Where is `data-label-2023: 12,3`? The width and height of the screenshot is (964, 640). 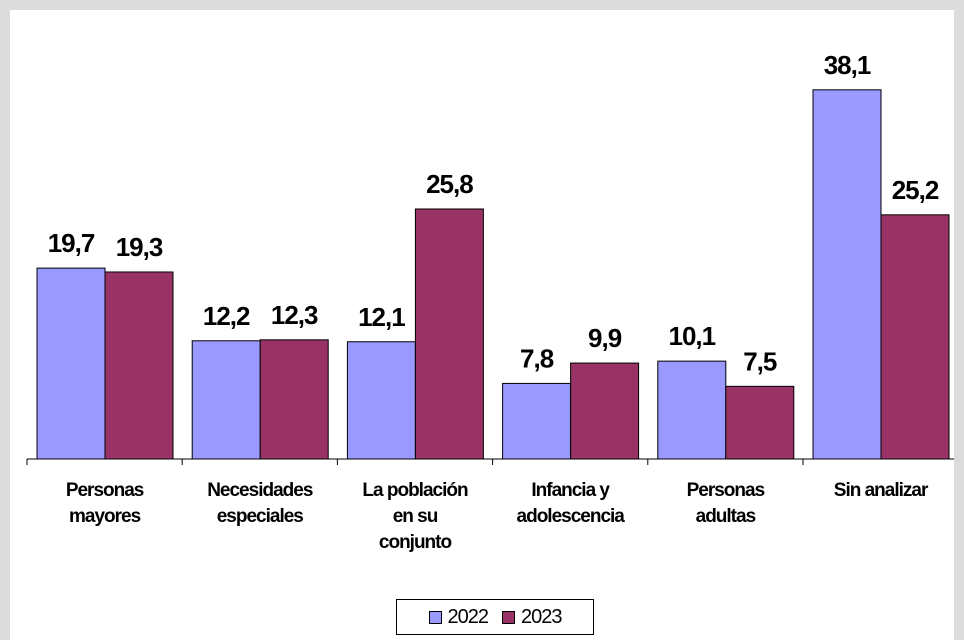 data-label-2023: 12,3 is located at coordinates (294, 315).